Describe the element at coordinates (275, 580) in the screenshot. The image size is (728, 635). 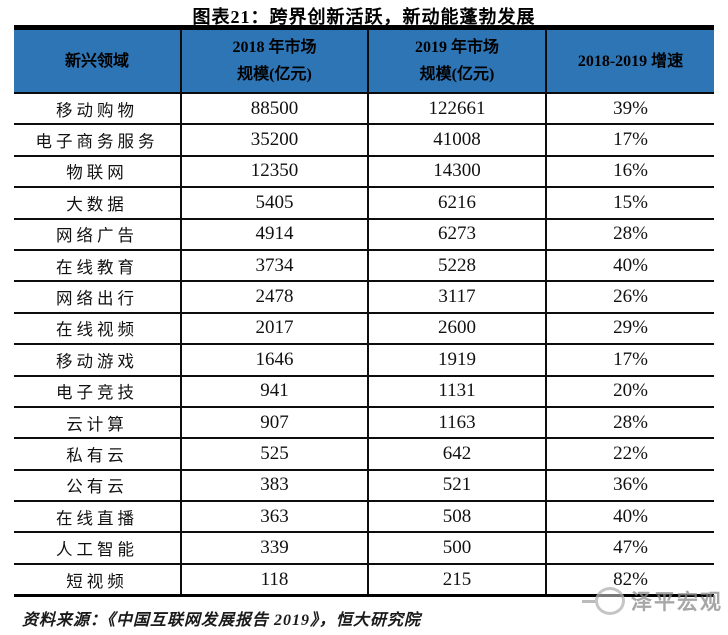
I see `cell-2018-size: 118` at that location.